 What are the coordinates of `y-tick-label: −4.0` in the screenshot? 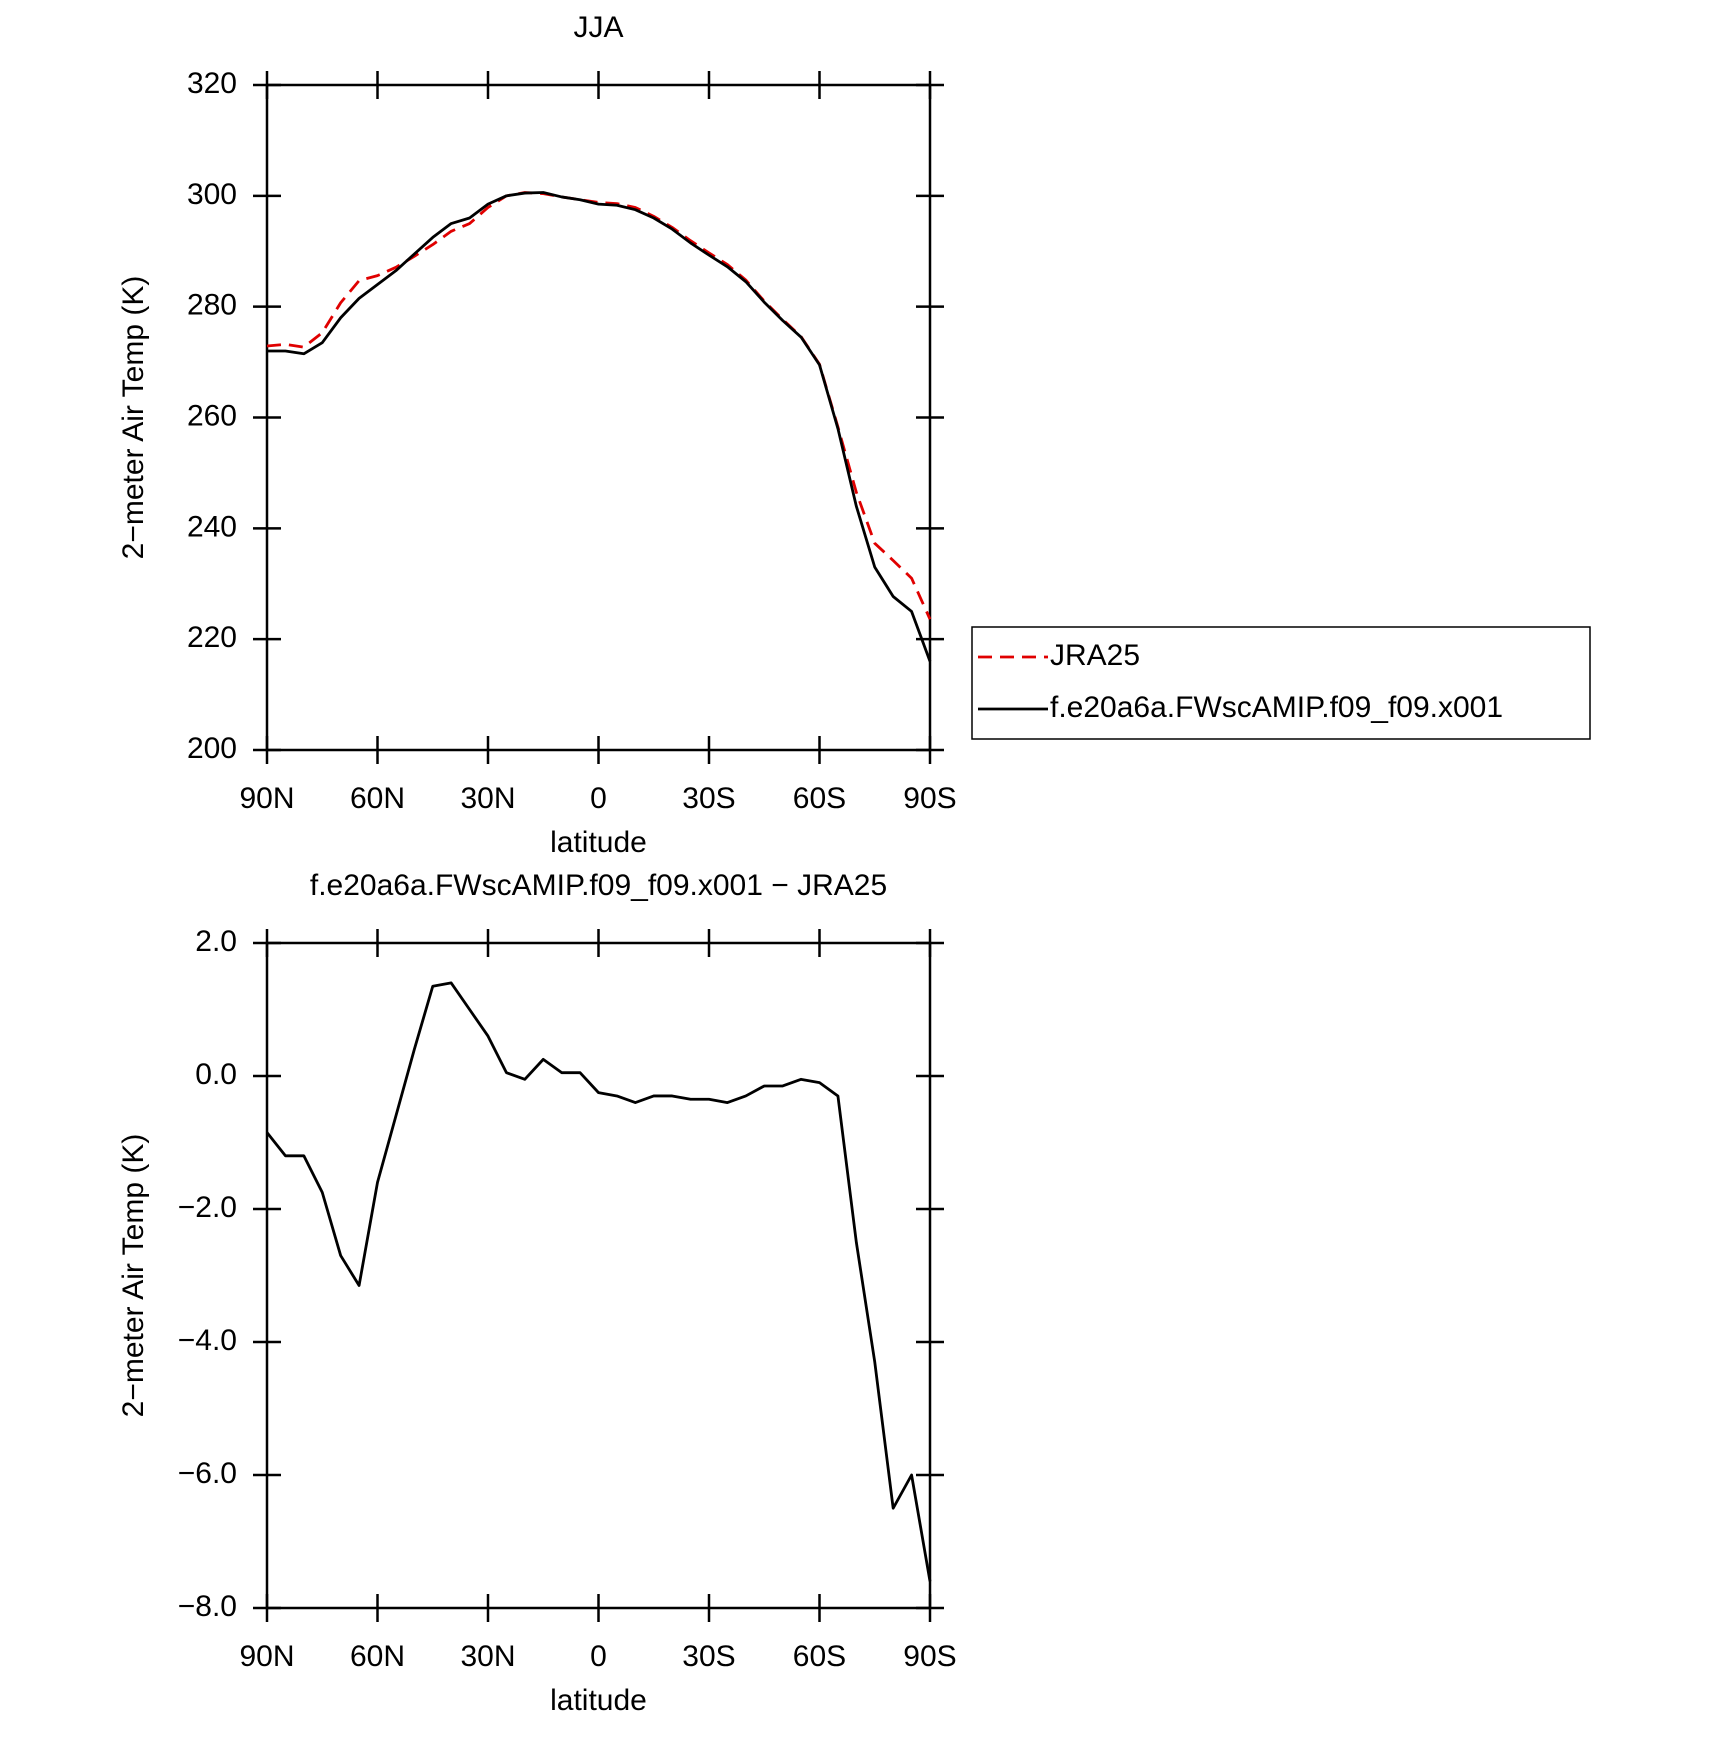 It's located at (207, 1340).